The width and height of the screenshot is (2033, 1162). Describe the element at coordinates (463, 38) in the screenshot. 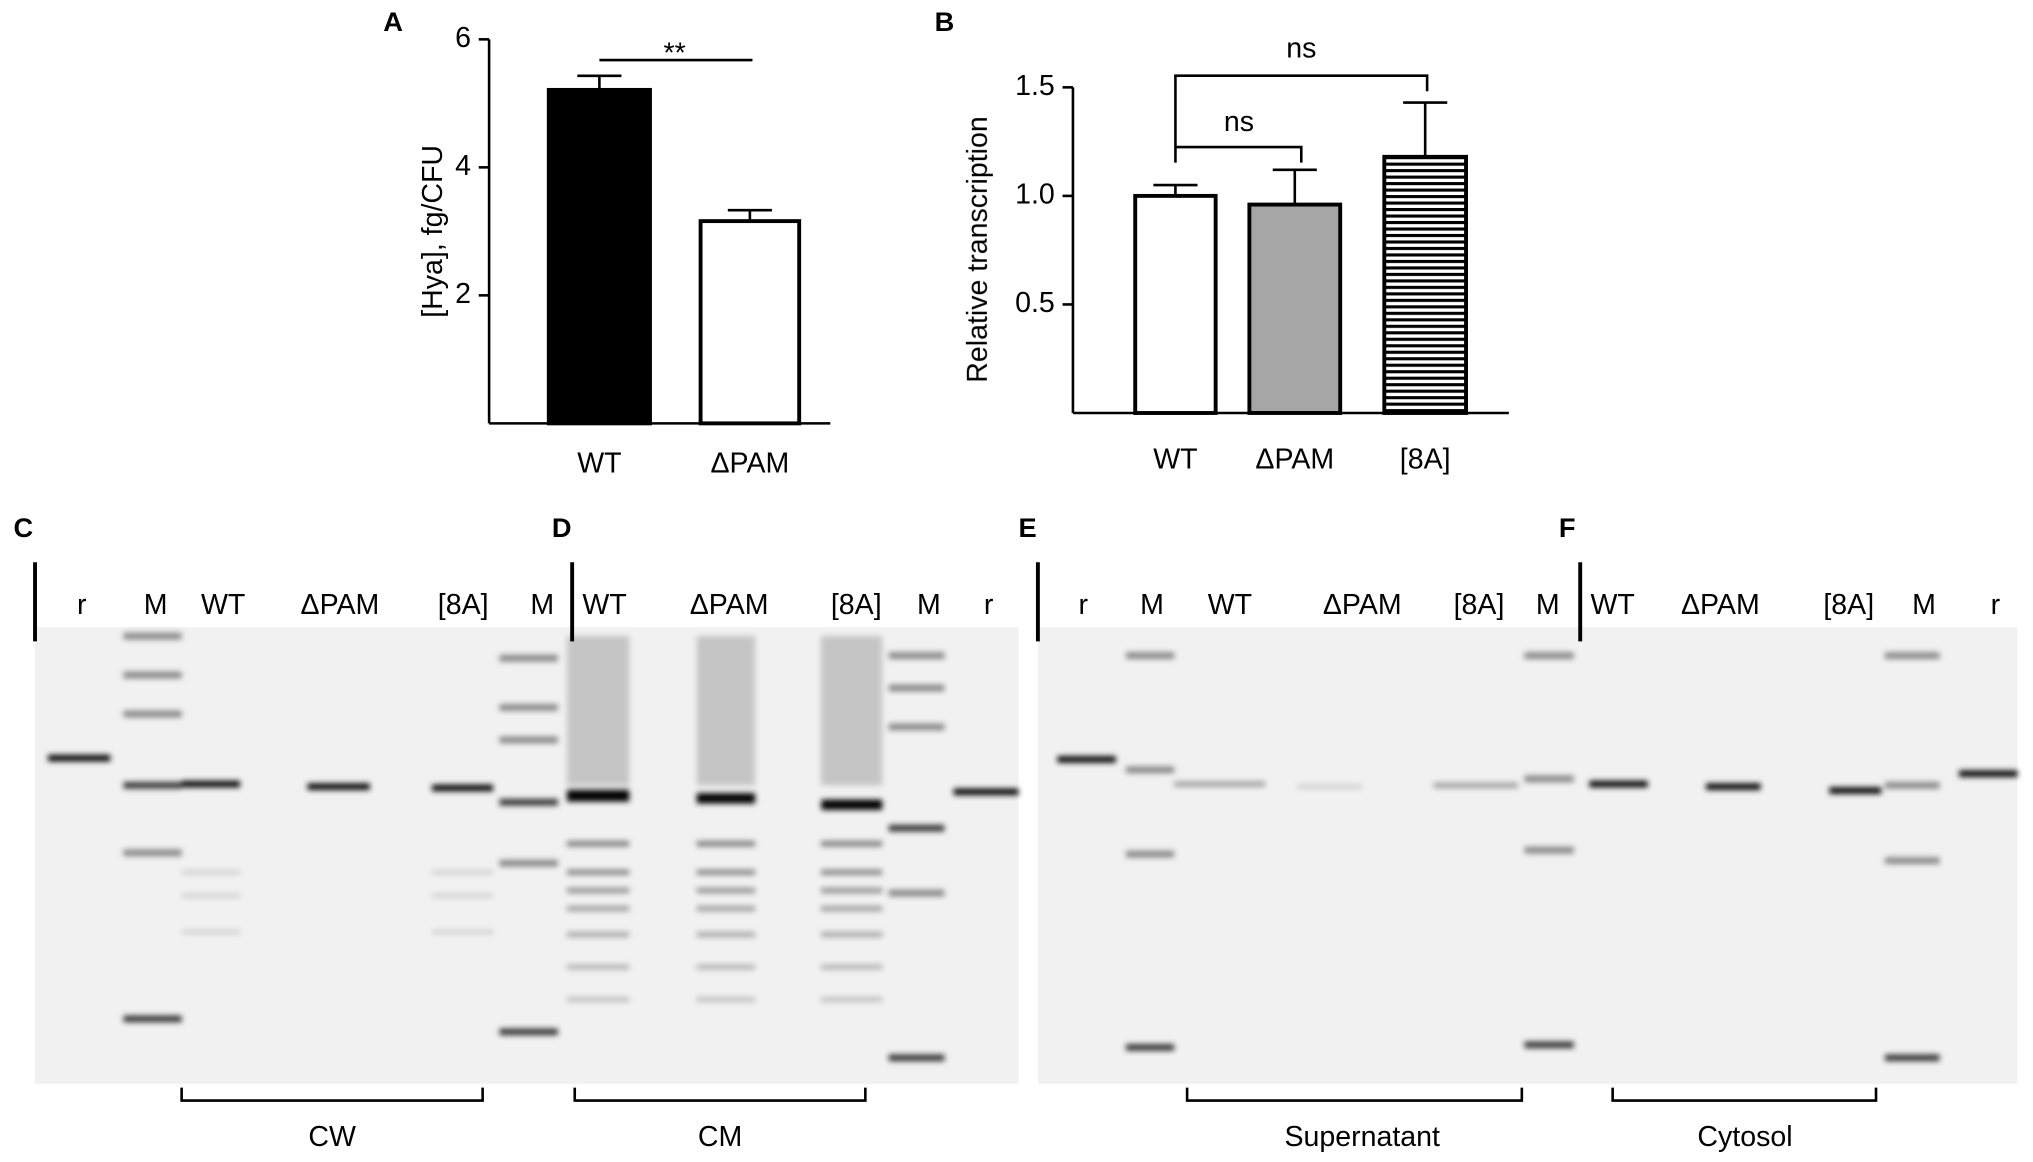

I see `y-tick-label: 6` at that location.